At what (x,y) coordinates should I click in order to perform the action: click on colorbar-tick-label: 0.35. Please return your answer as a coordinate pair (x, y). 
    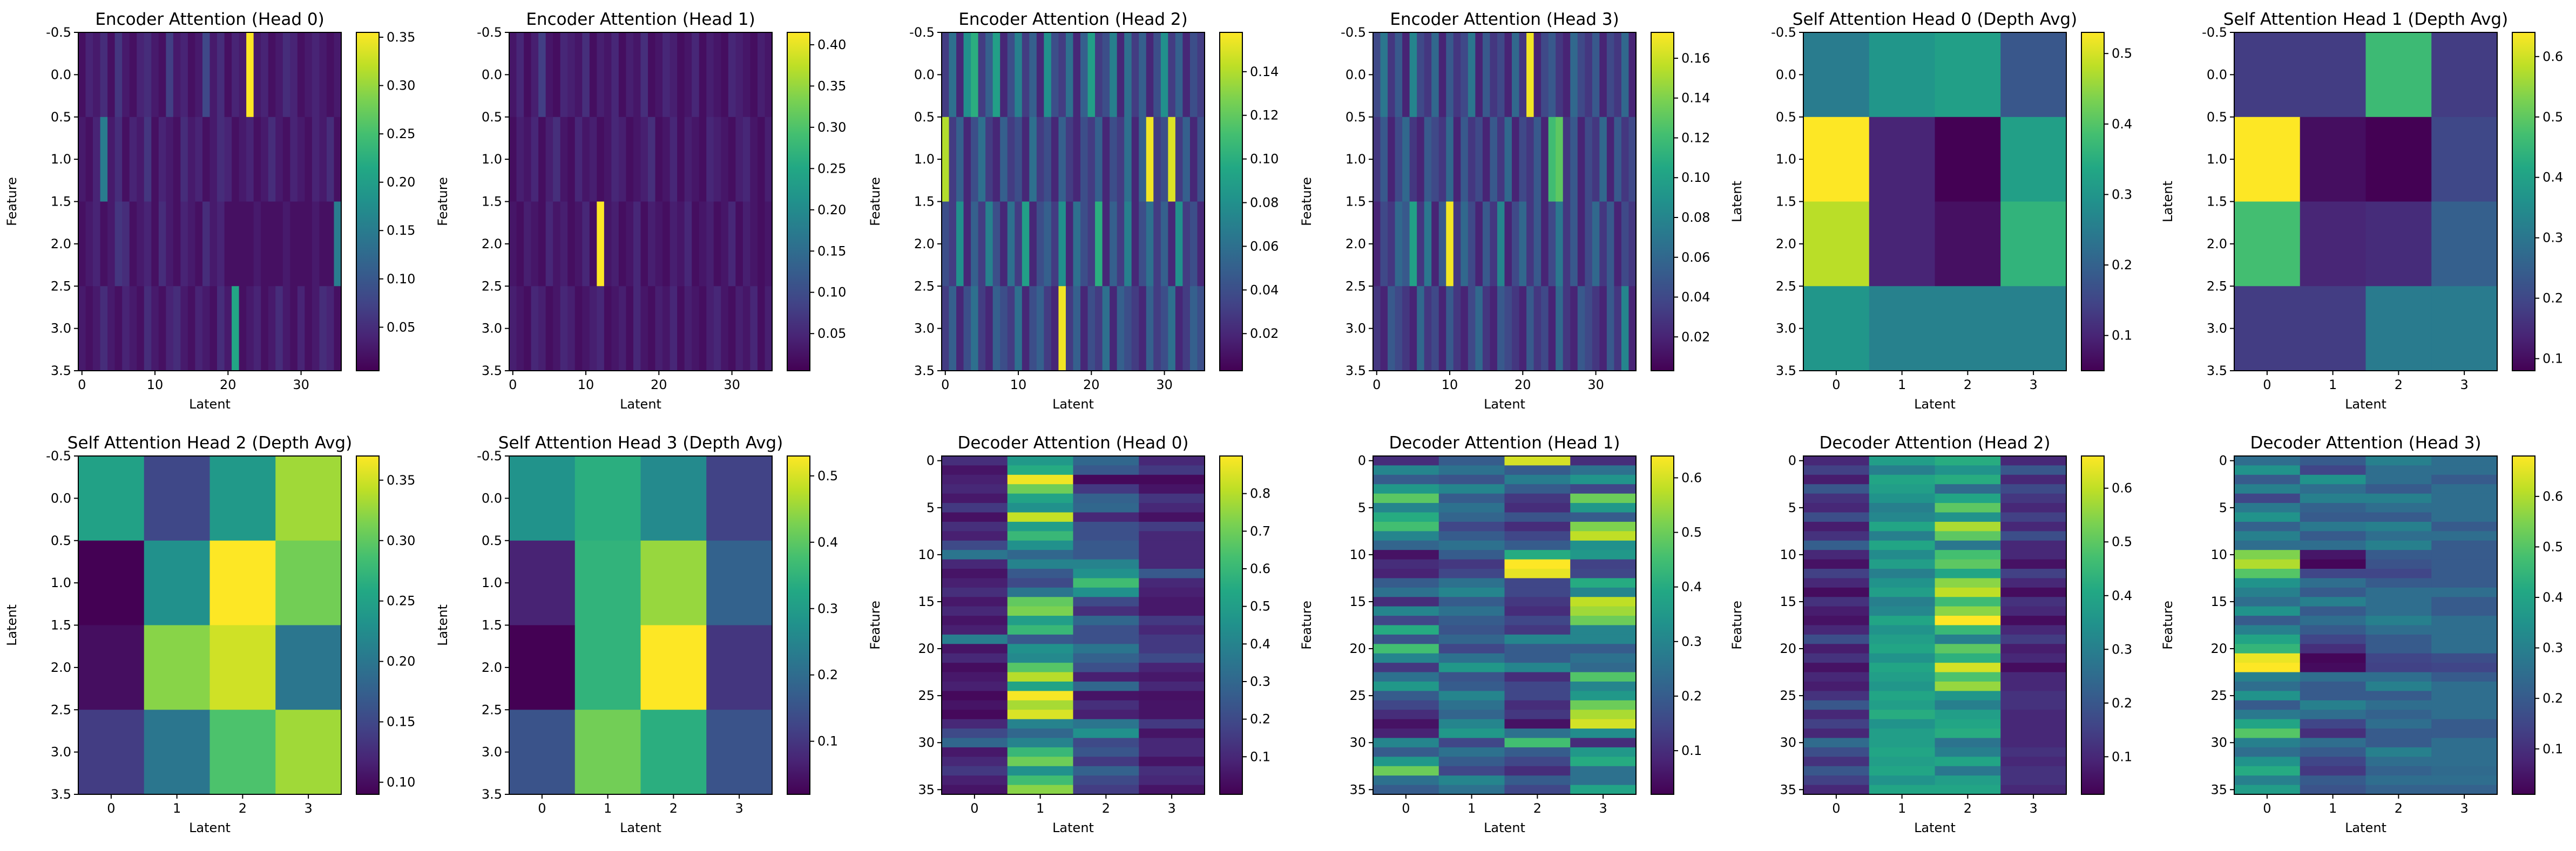
    Looking at the image, I should click on (401, 480).